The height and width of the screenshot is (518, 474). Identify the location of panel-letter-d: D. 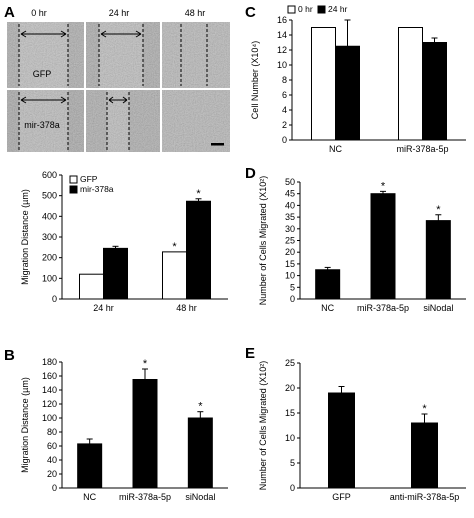
(250, 173).